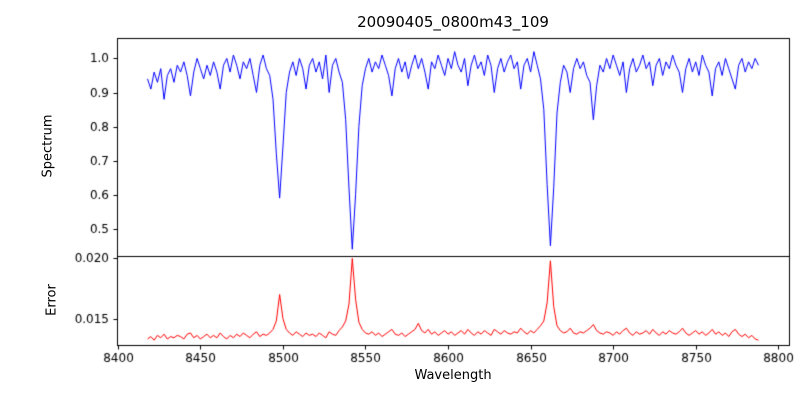  What do you see at coordinates (453, 22) in the screenshot?
I see `chart-title: 20090405_0800m43_109` at bounding box center [453, 22].